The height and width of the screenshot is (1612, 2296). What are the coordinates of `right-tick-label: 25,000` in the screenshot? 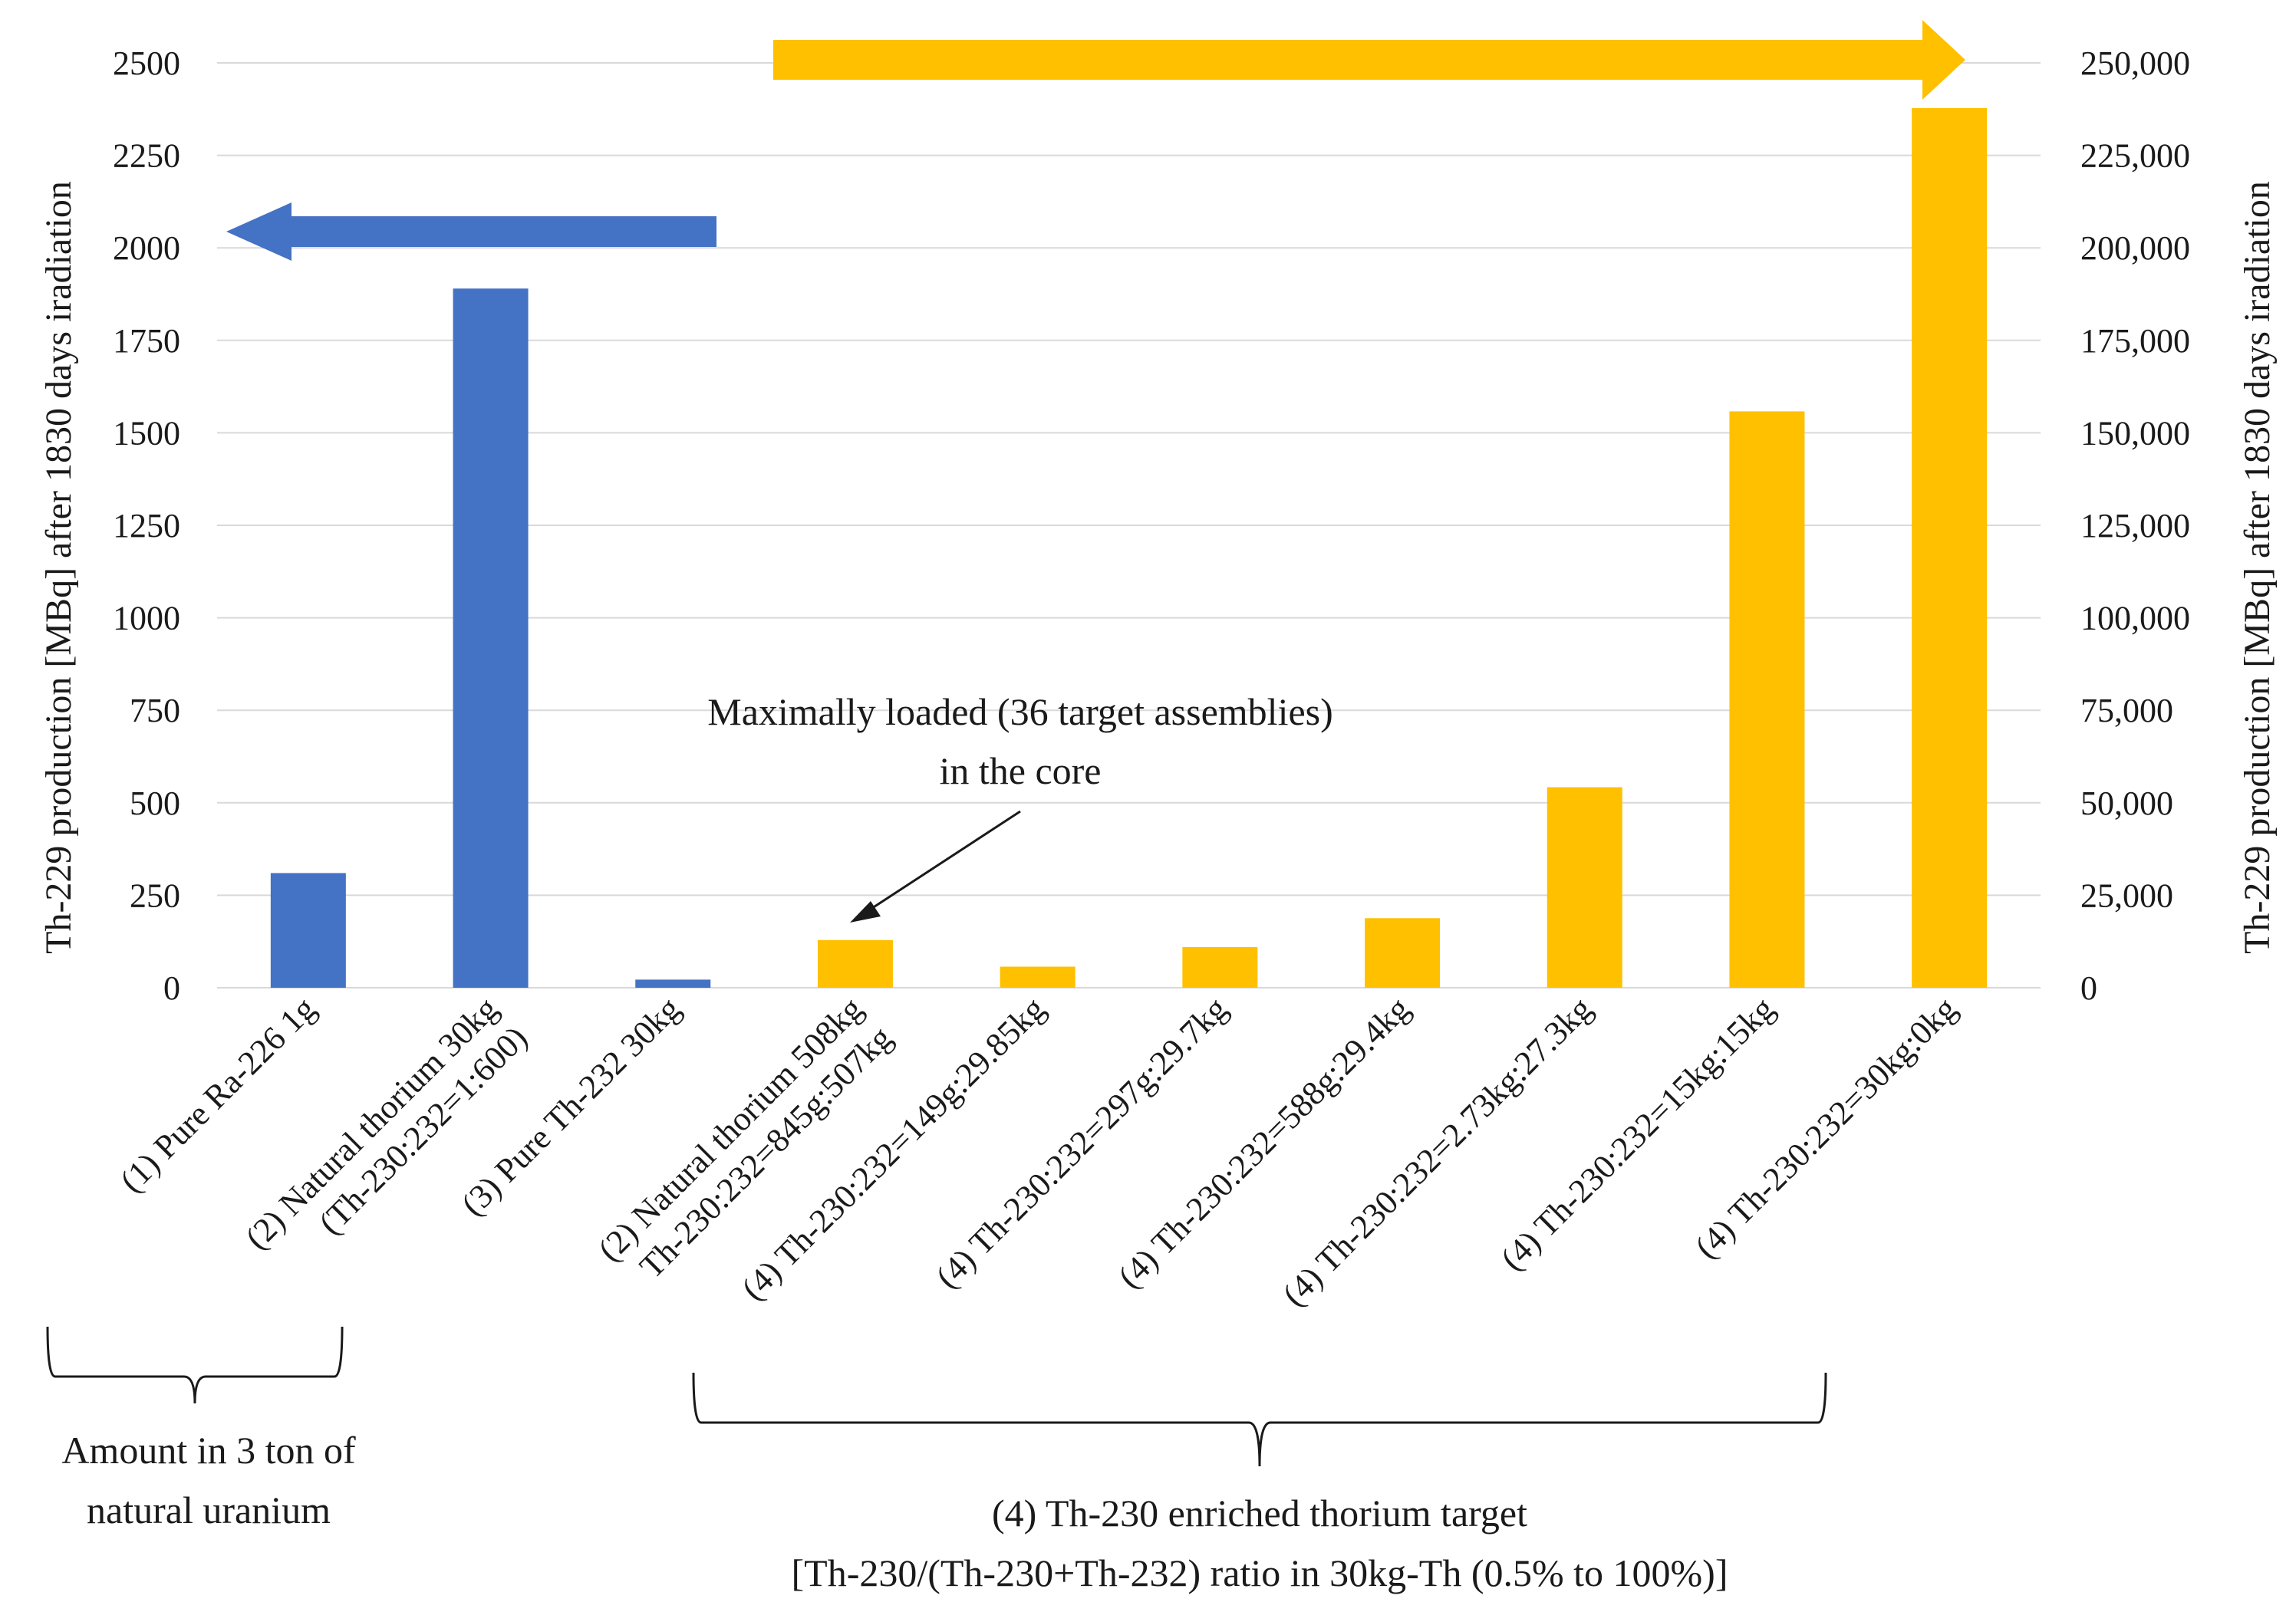 It's located at (2126, 895).